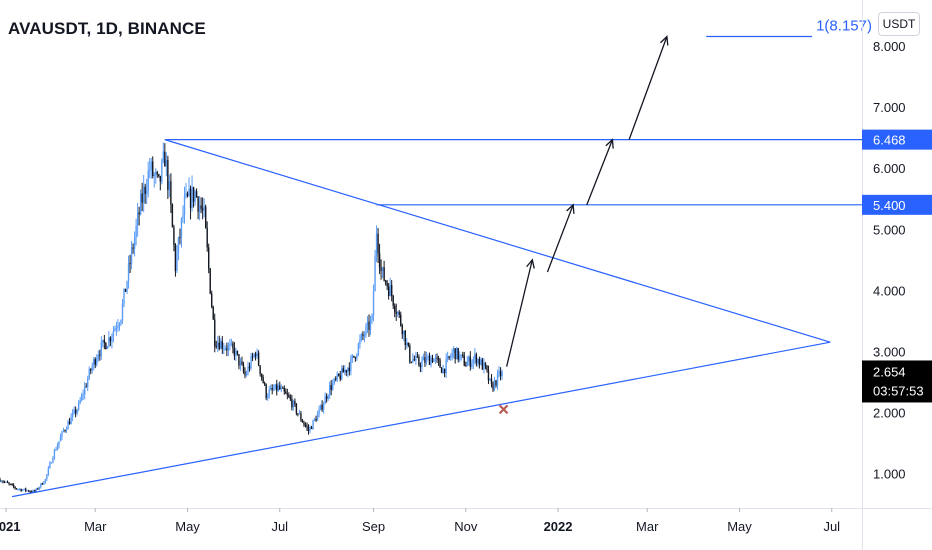 This screenshot has width=932, height=550. What do you see at coordinates (889, 46) in the screenshot?
I see `y-tick-label: 8.000` at bounding box center [889, 46].